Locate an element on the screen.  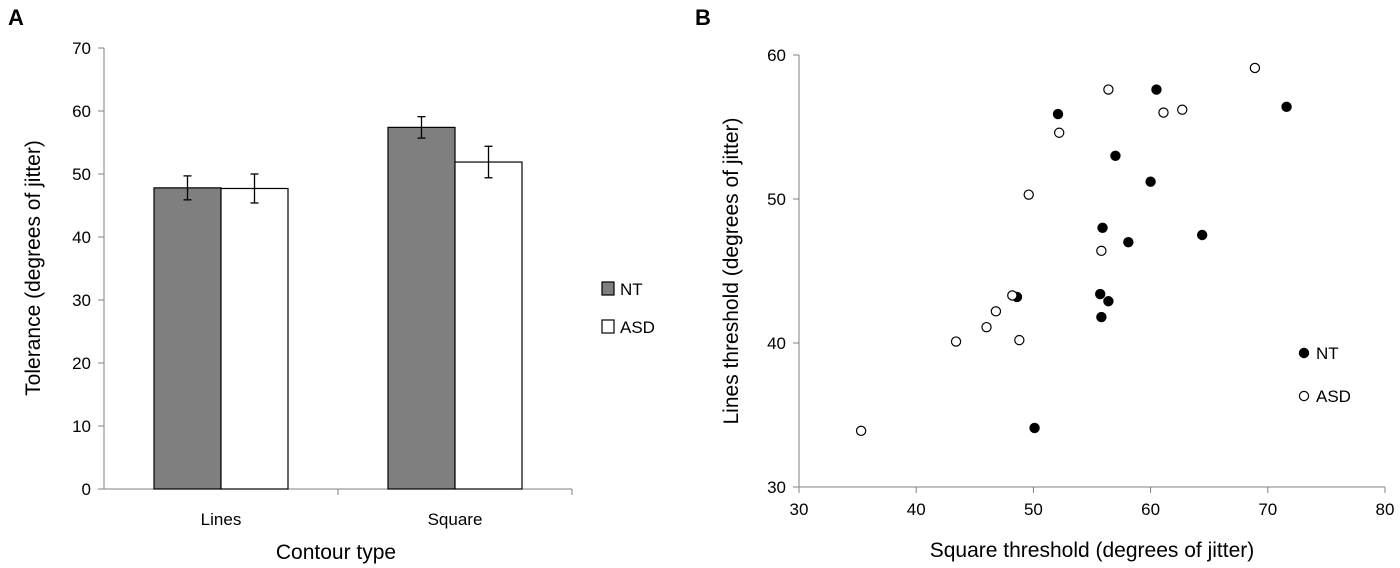
panel-a-y-tick-label: 40 is located at coordinates (81, 237).